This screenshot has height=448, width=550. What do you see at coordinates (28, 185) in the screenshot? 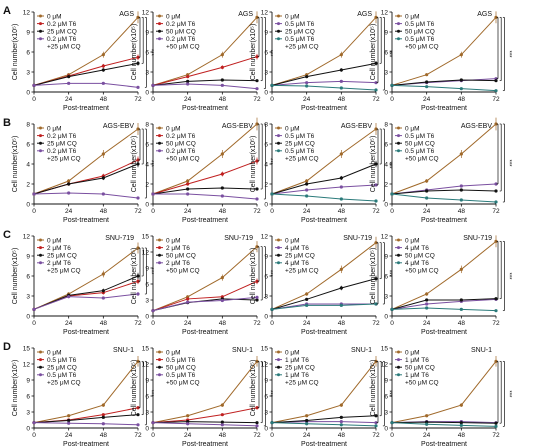
I see `y-tick-label: 2` at bounding box center [28, 185].